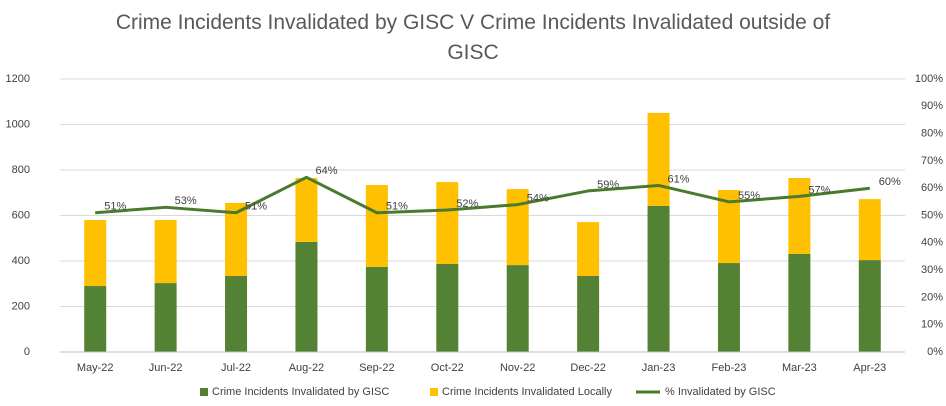  What do you see at coordinates (932, 270) in the screenshot?
I see `y2-tick-label: 30%` at bounding box center [932, 270].